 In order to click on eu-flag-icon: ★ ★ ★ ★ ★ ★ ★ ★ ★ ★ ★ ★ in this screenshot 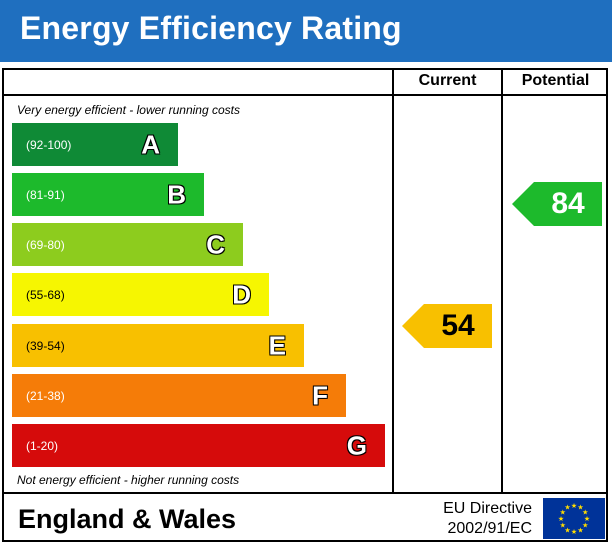, I will do `click(574, 518)`.